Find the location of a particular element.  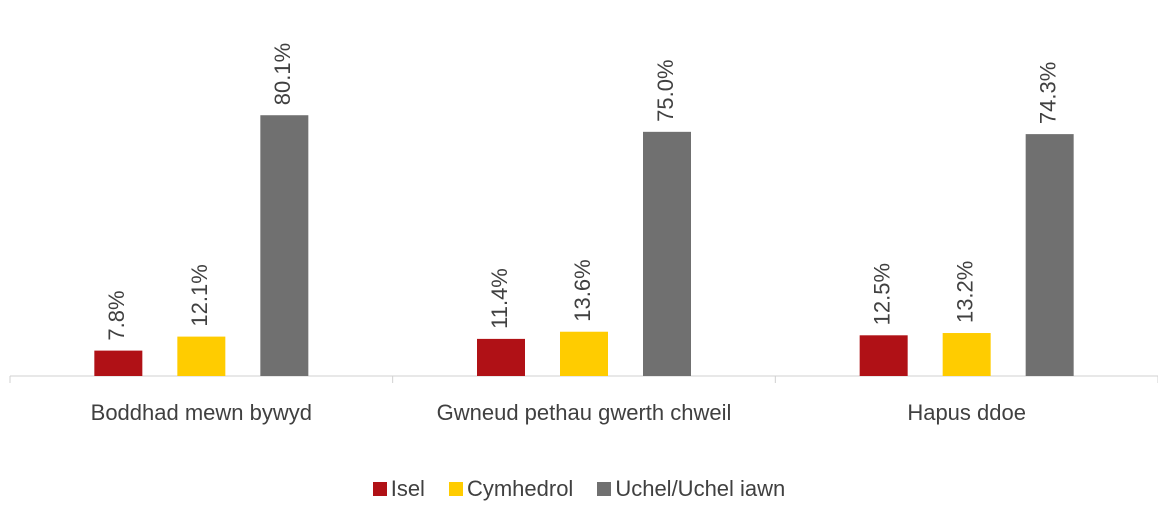

data-label: 11.4% is located at coordinates (499, 298).